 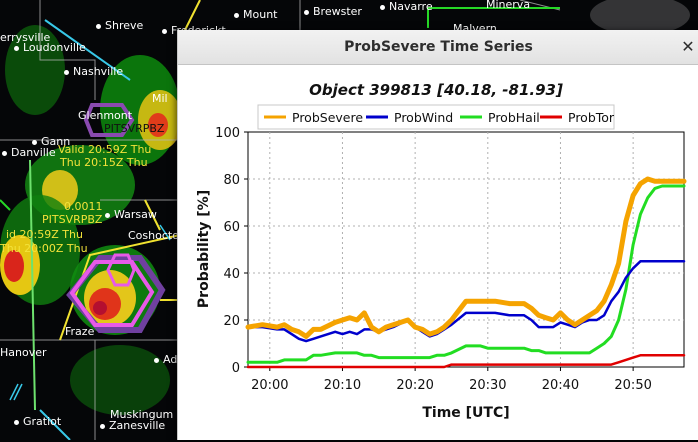 What do you see at coordinates (231, 321) in the screenshot?
I see `y-tick-label: 20` at bounding box center [231, 321].